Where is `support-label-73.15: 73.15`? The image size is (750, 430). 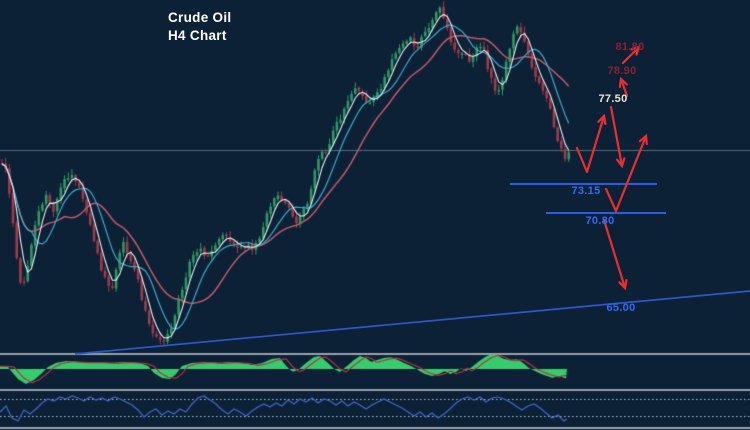 support-label-73.15: 73.15 is located at coordinates (586, 191).